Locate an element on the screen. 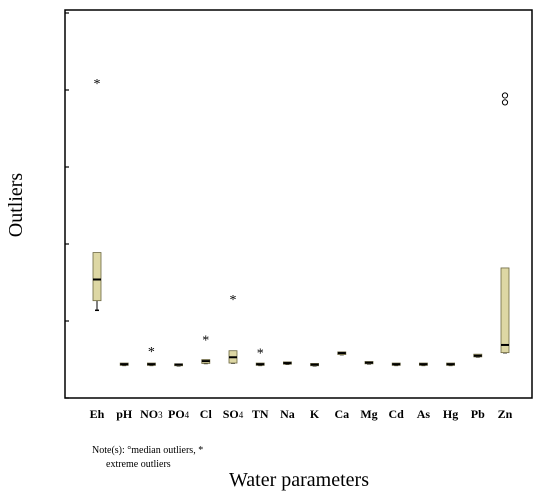  x-tick-label: Cl is located at coordinates (206, 414).